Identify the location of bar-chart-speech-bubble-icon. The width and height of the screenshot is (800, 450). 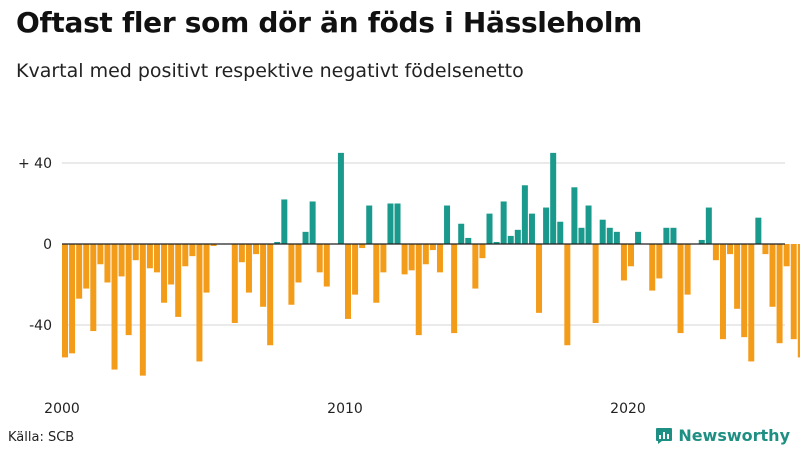
(664, 435).